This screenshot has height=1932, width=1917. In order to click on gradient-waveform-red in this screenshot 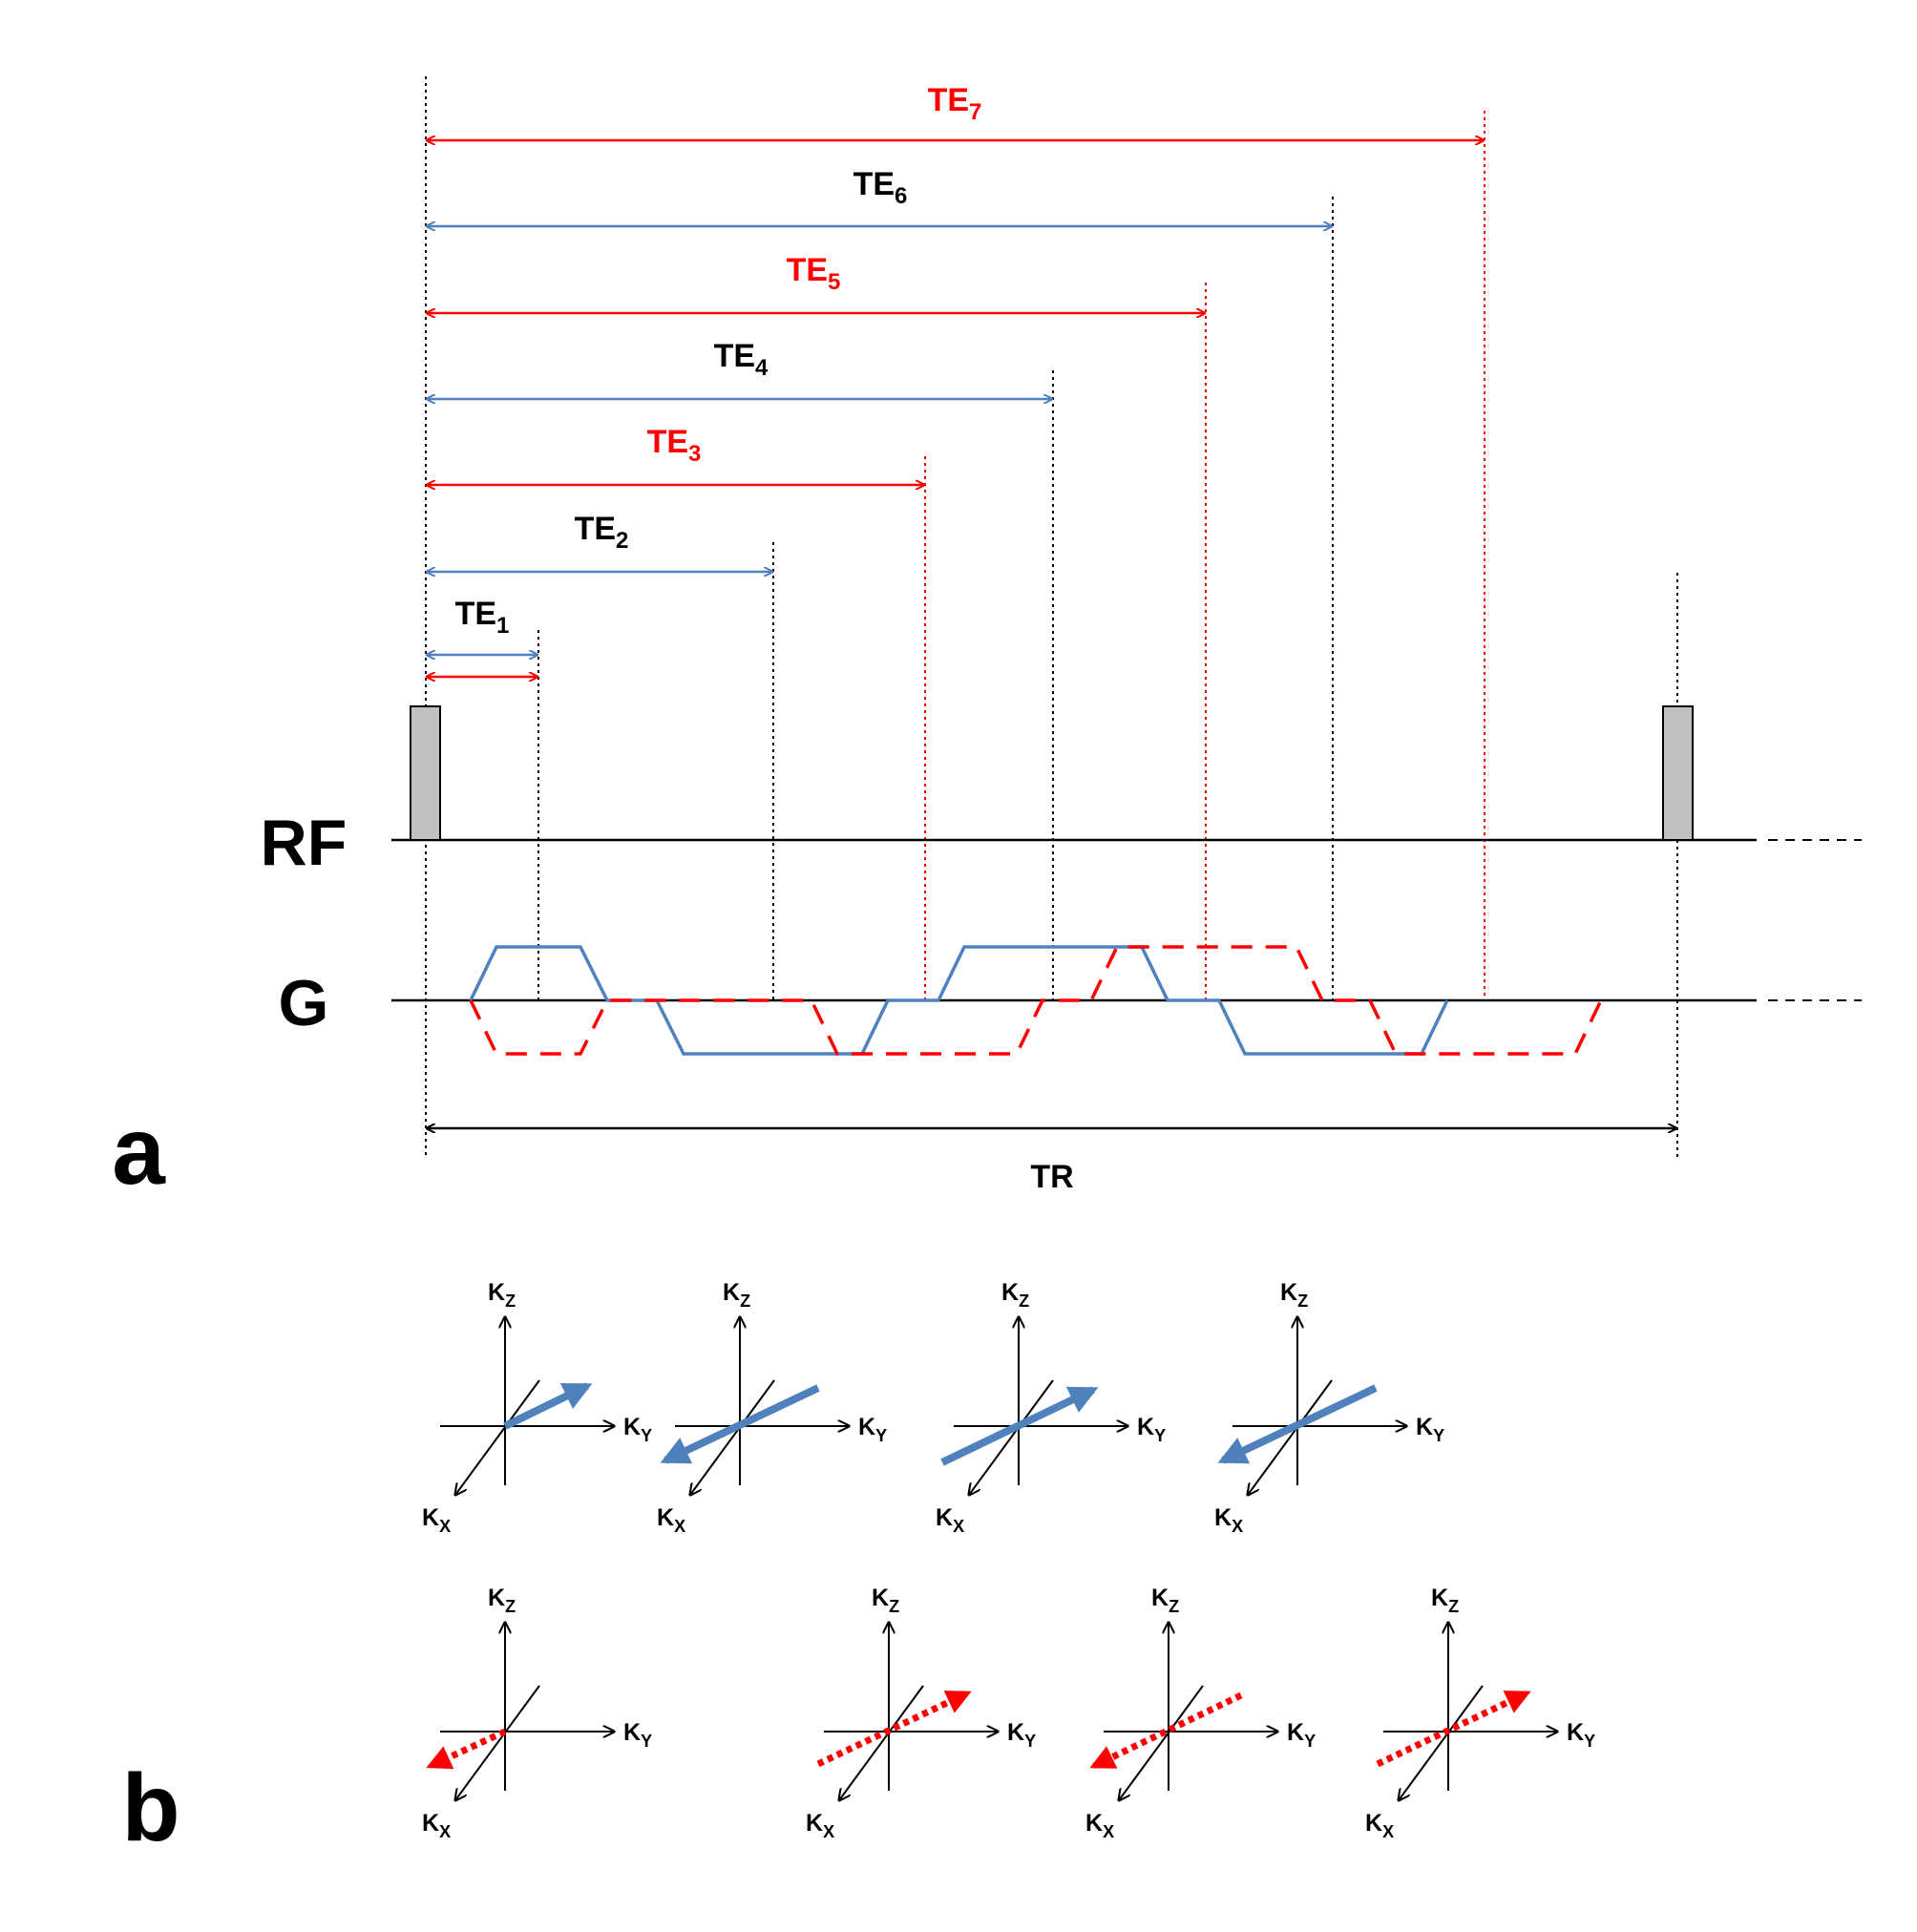, I will do `click(1036, 1000)`.